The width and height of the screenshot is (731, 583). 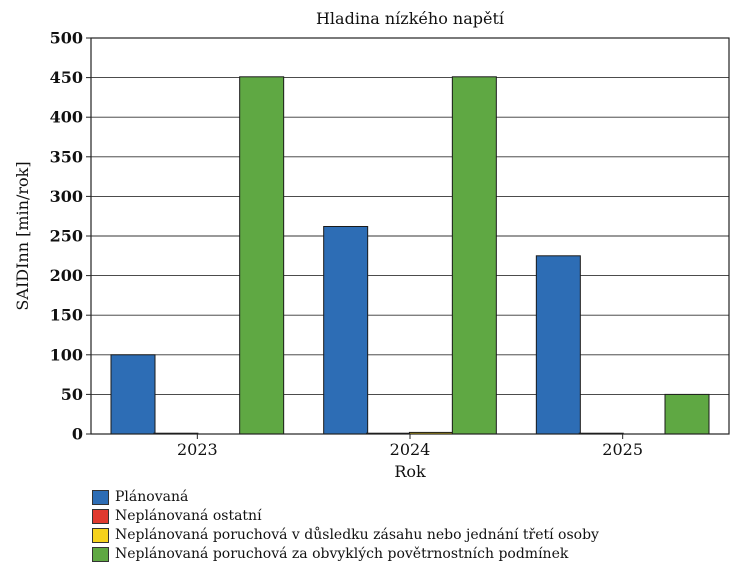 I want to click on x-axis-label: Rok, so click(x=410, y=471).